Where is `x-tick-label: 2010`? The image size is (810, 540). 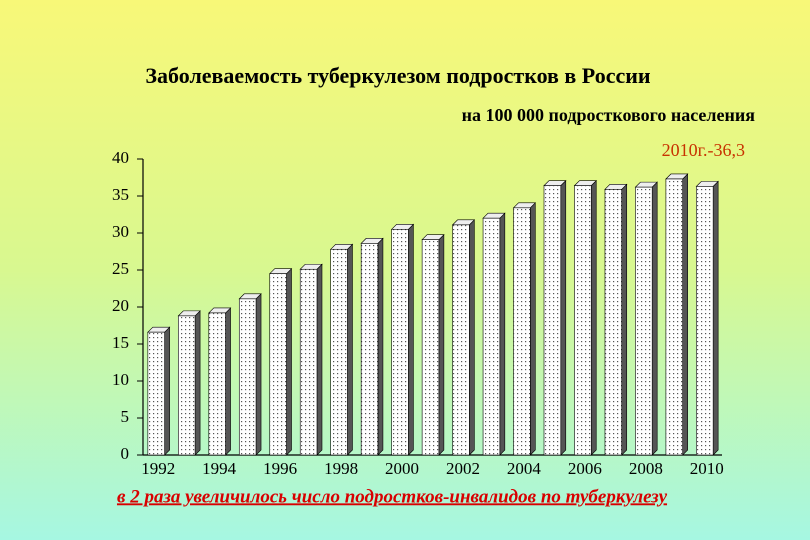 x-tick-label: 2010 is located at coordinates (707, 468).